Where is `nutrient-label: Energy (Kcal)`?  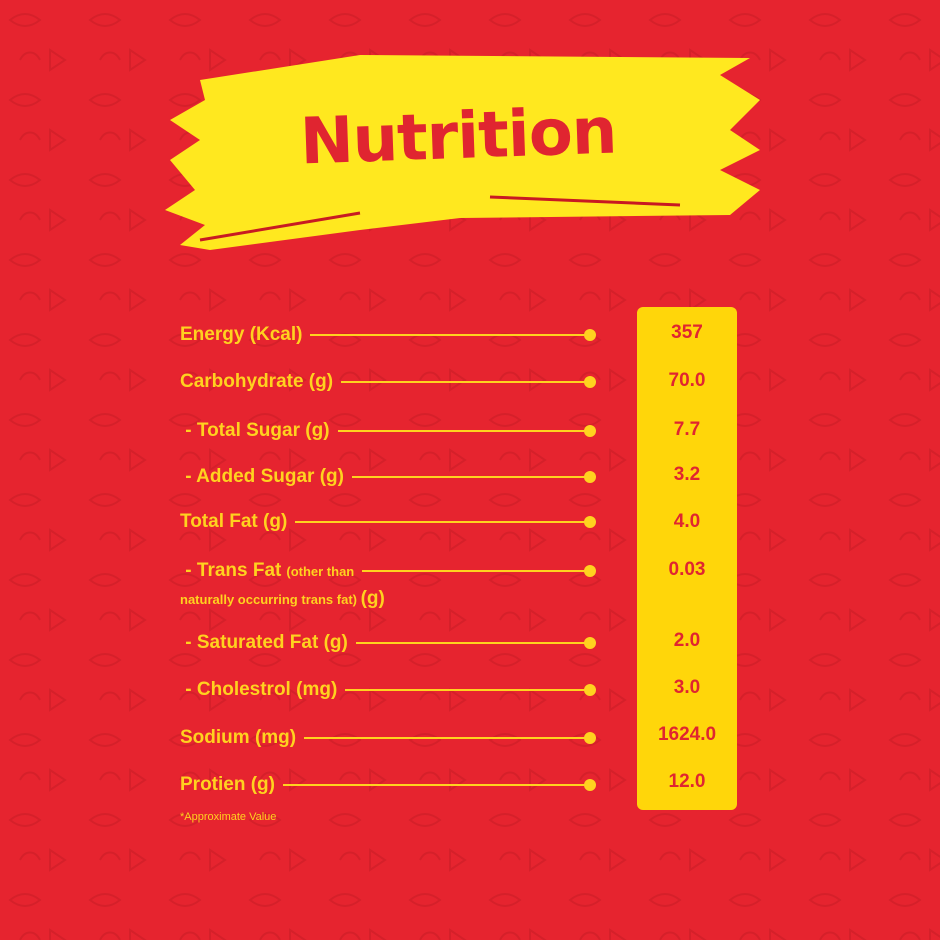 nutrient-label: Energy (Kcal) is located at coordinates (241, 334).